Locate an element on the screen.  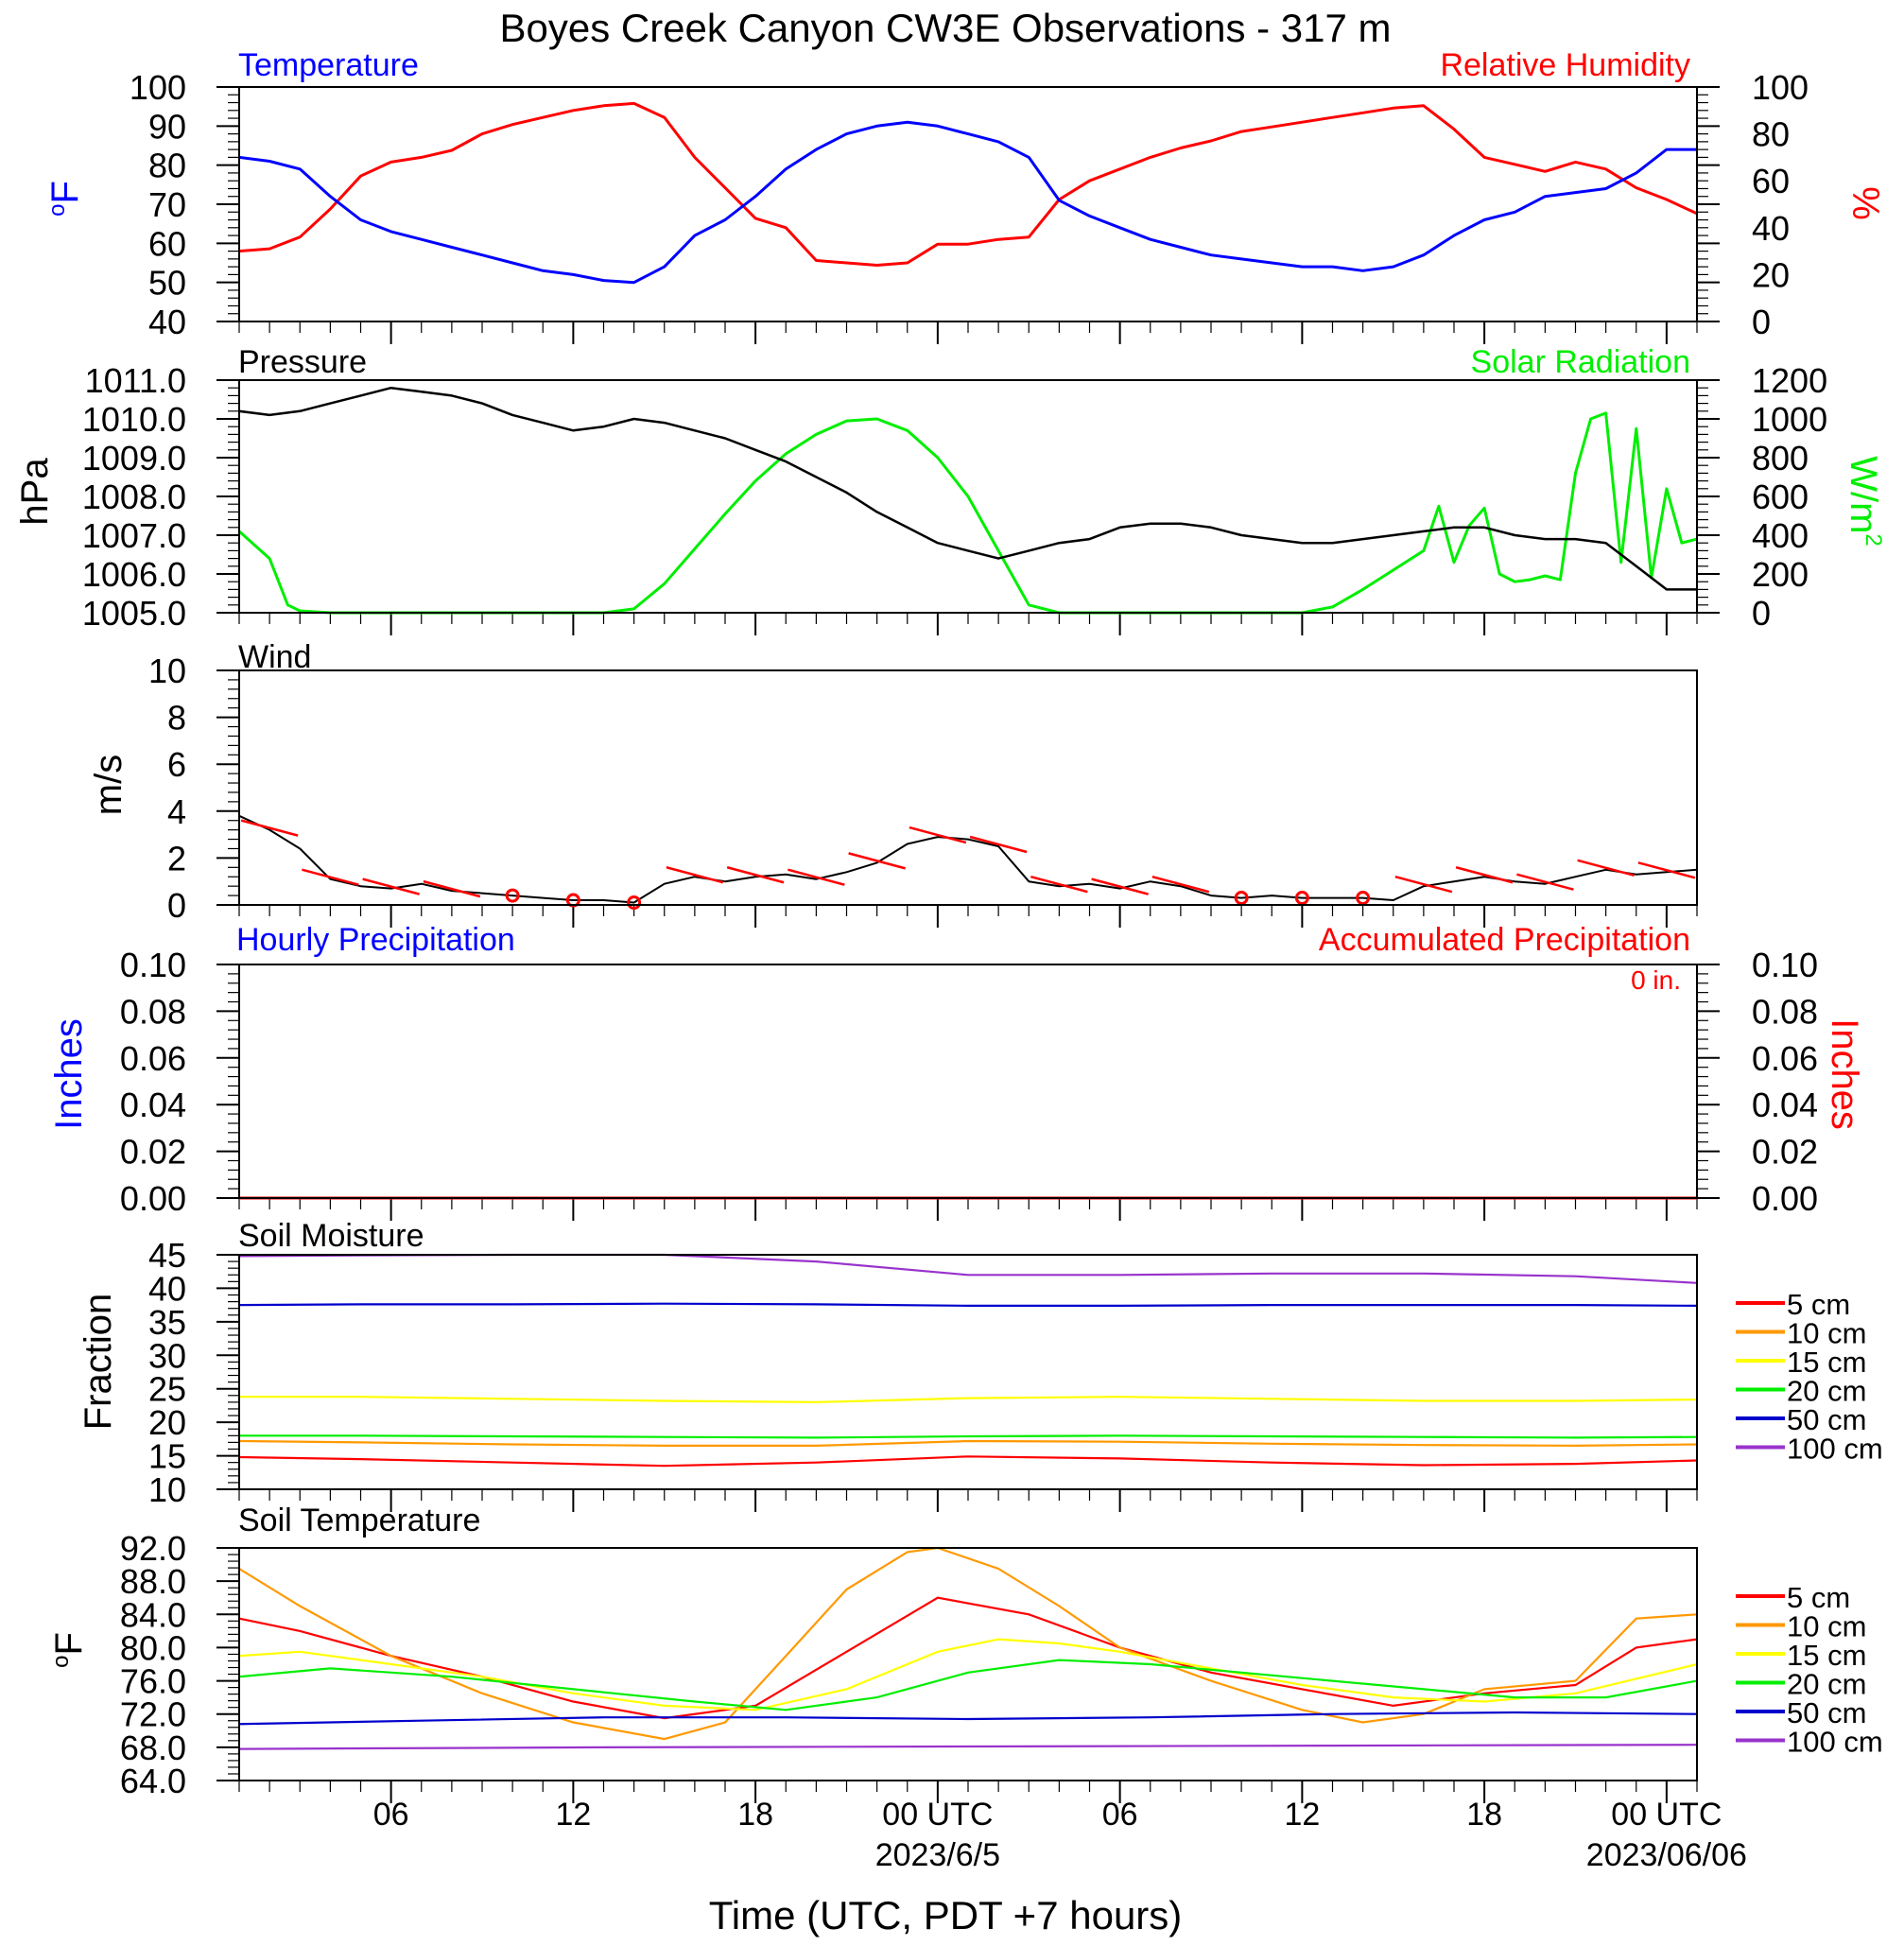
hourly-precip-axis-label: Inches is located at coordinates (69, 1074).